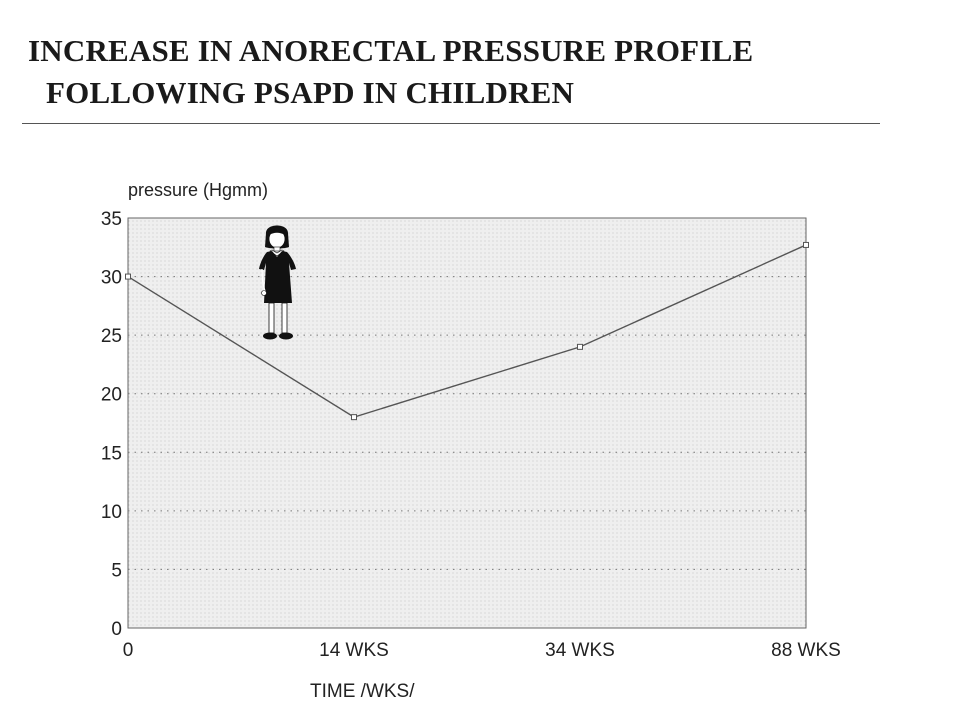 Image resolution: width=960 pixels, height=720 pixels. What do you see at coordinates (362, 691) in the screenshot?
I see `x-axis-label: TIME /WKS/` at bounding box center [362, 691].